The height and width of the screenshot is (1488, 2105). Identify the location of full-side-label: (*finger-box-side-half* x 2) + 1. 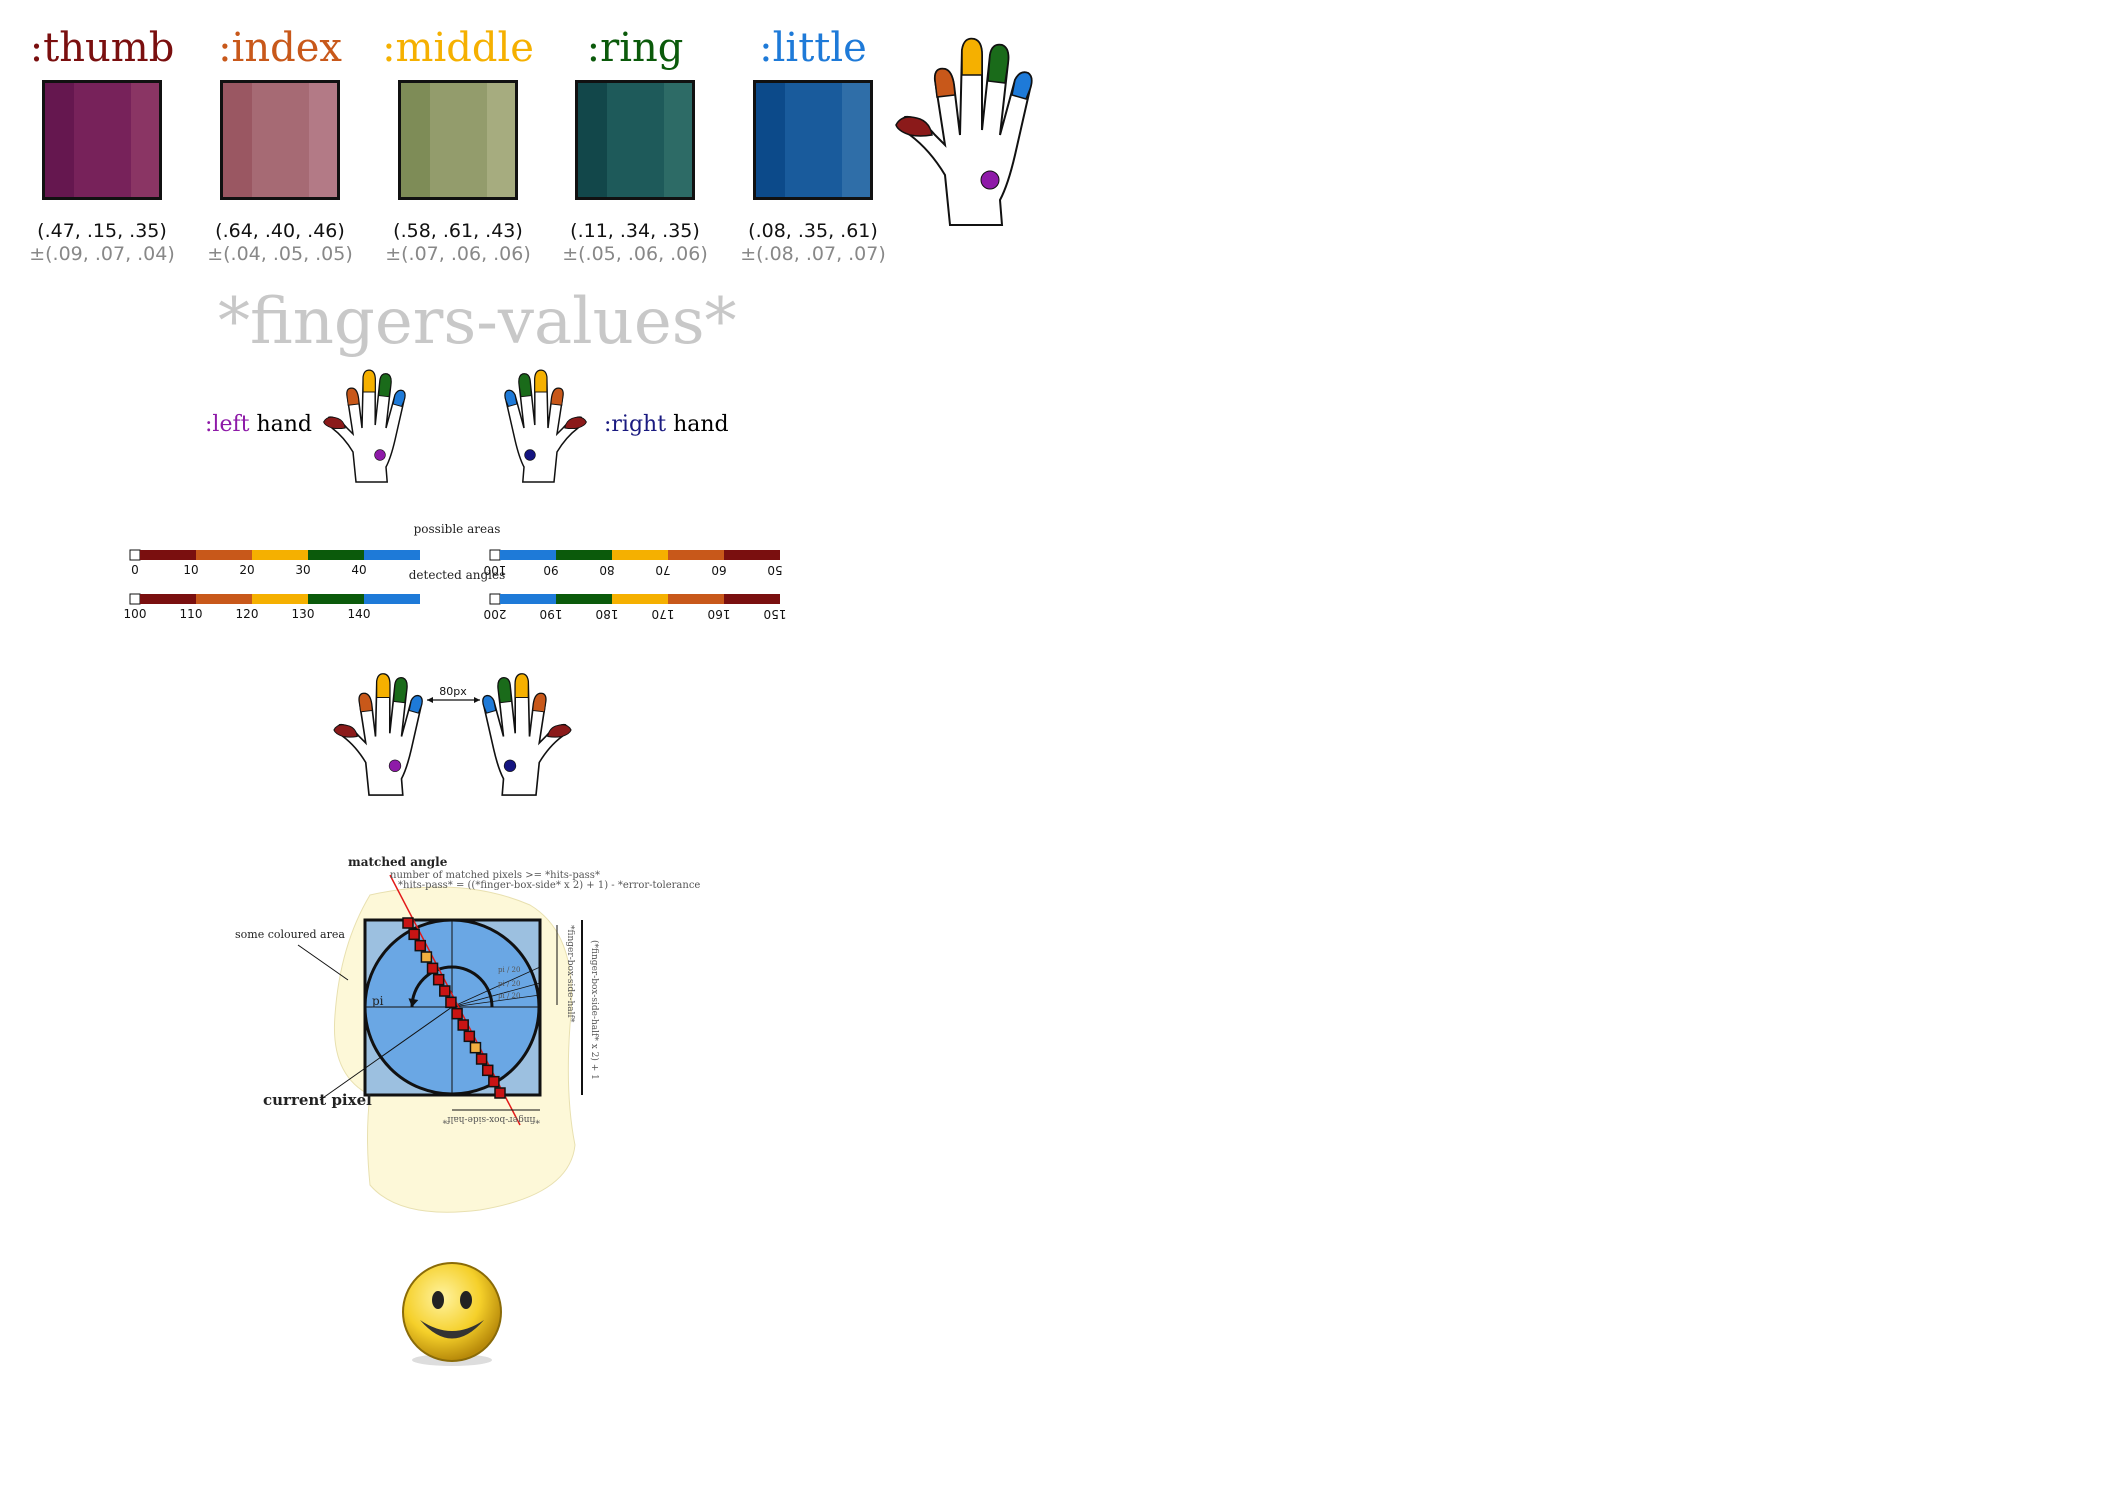
(594, 1010).